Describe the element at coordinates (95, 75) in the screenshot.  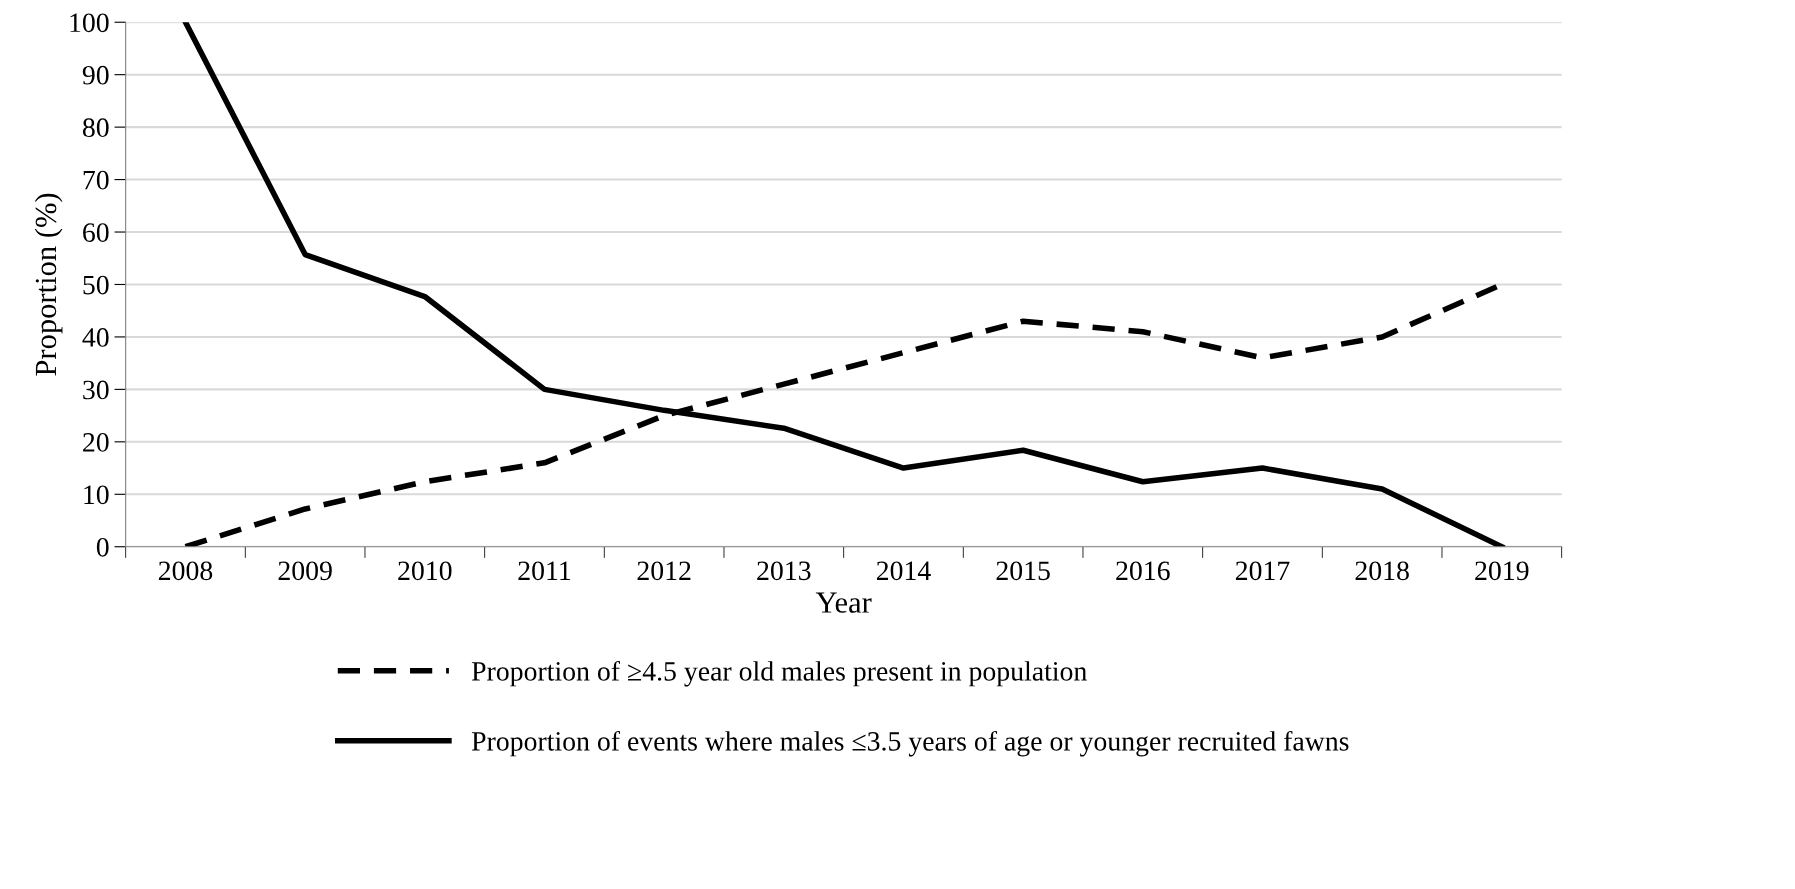
I see `y-tick-label: 90` at that location.